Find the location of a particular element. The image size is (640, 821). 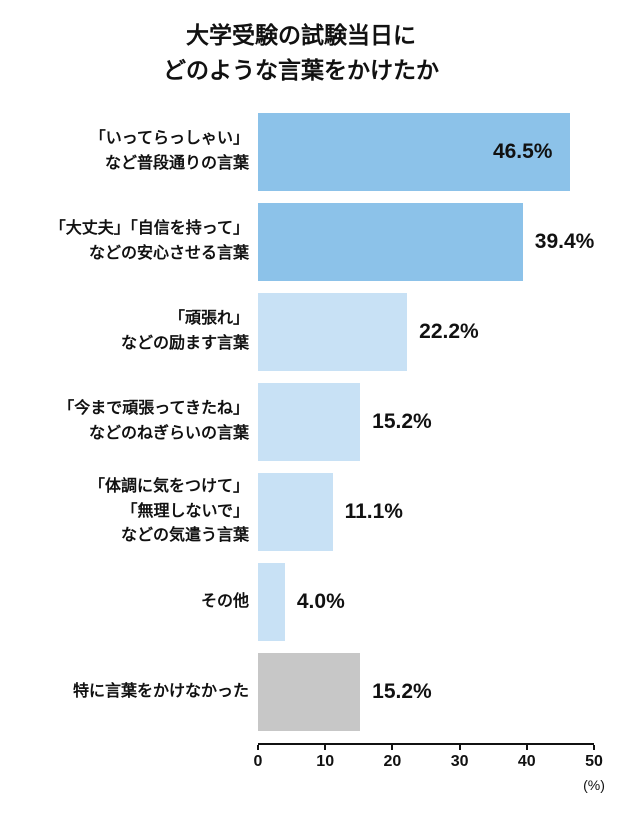

bar-track: 39.4% is located at coordinates (426, 242).